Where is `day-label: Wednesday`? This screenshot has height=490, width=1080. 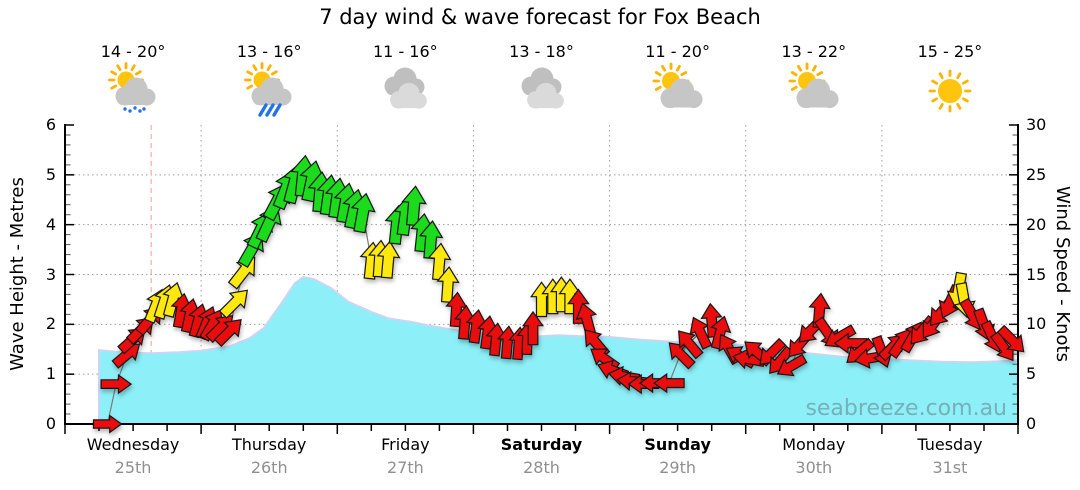 day-label: Wednesday is located at coordinates (133, 444).